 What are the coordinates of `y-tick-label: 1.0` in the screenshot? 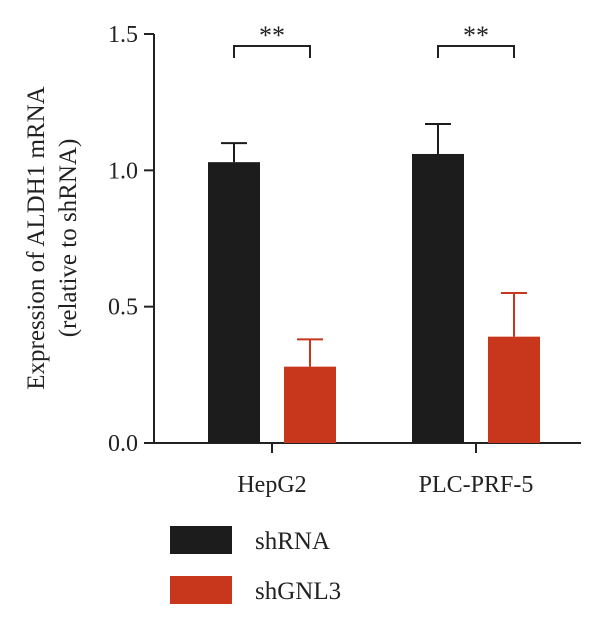 It's located at (123, 171).